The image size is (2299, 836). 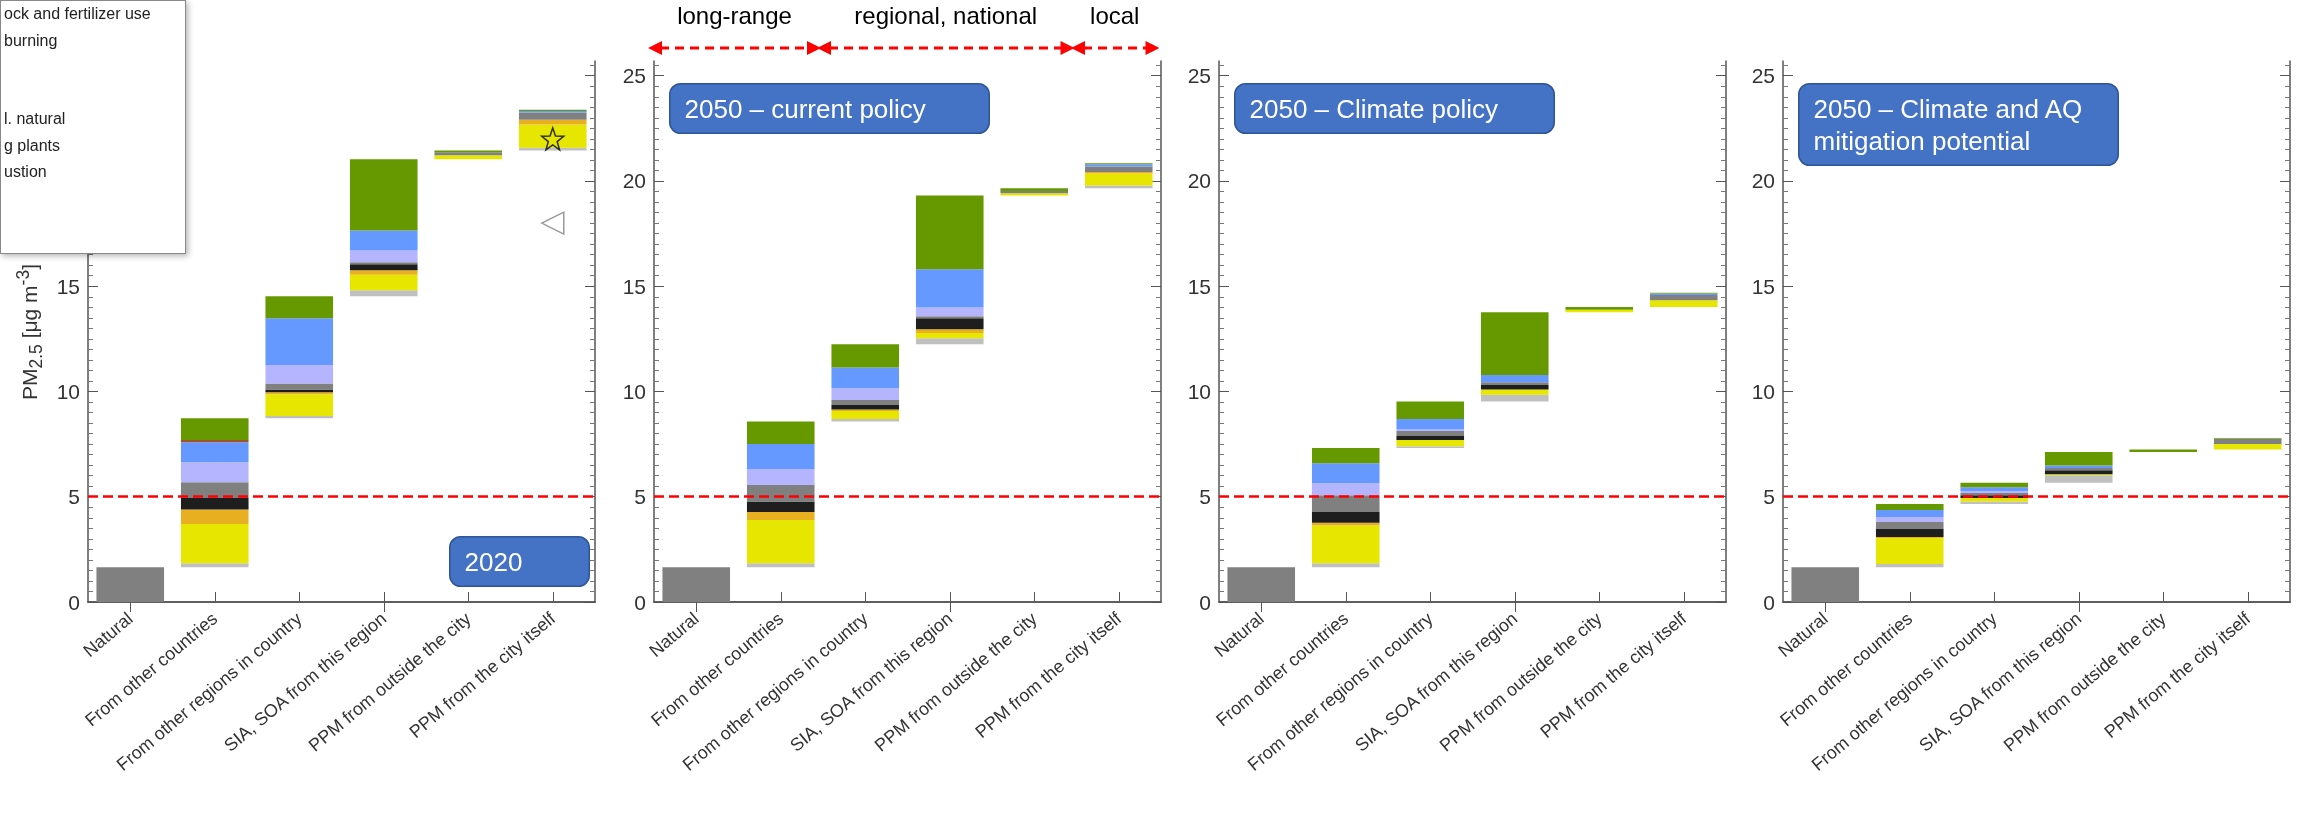 I want to click on text: local, so click(x=1115, y=16).